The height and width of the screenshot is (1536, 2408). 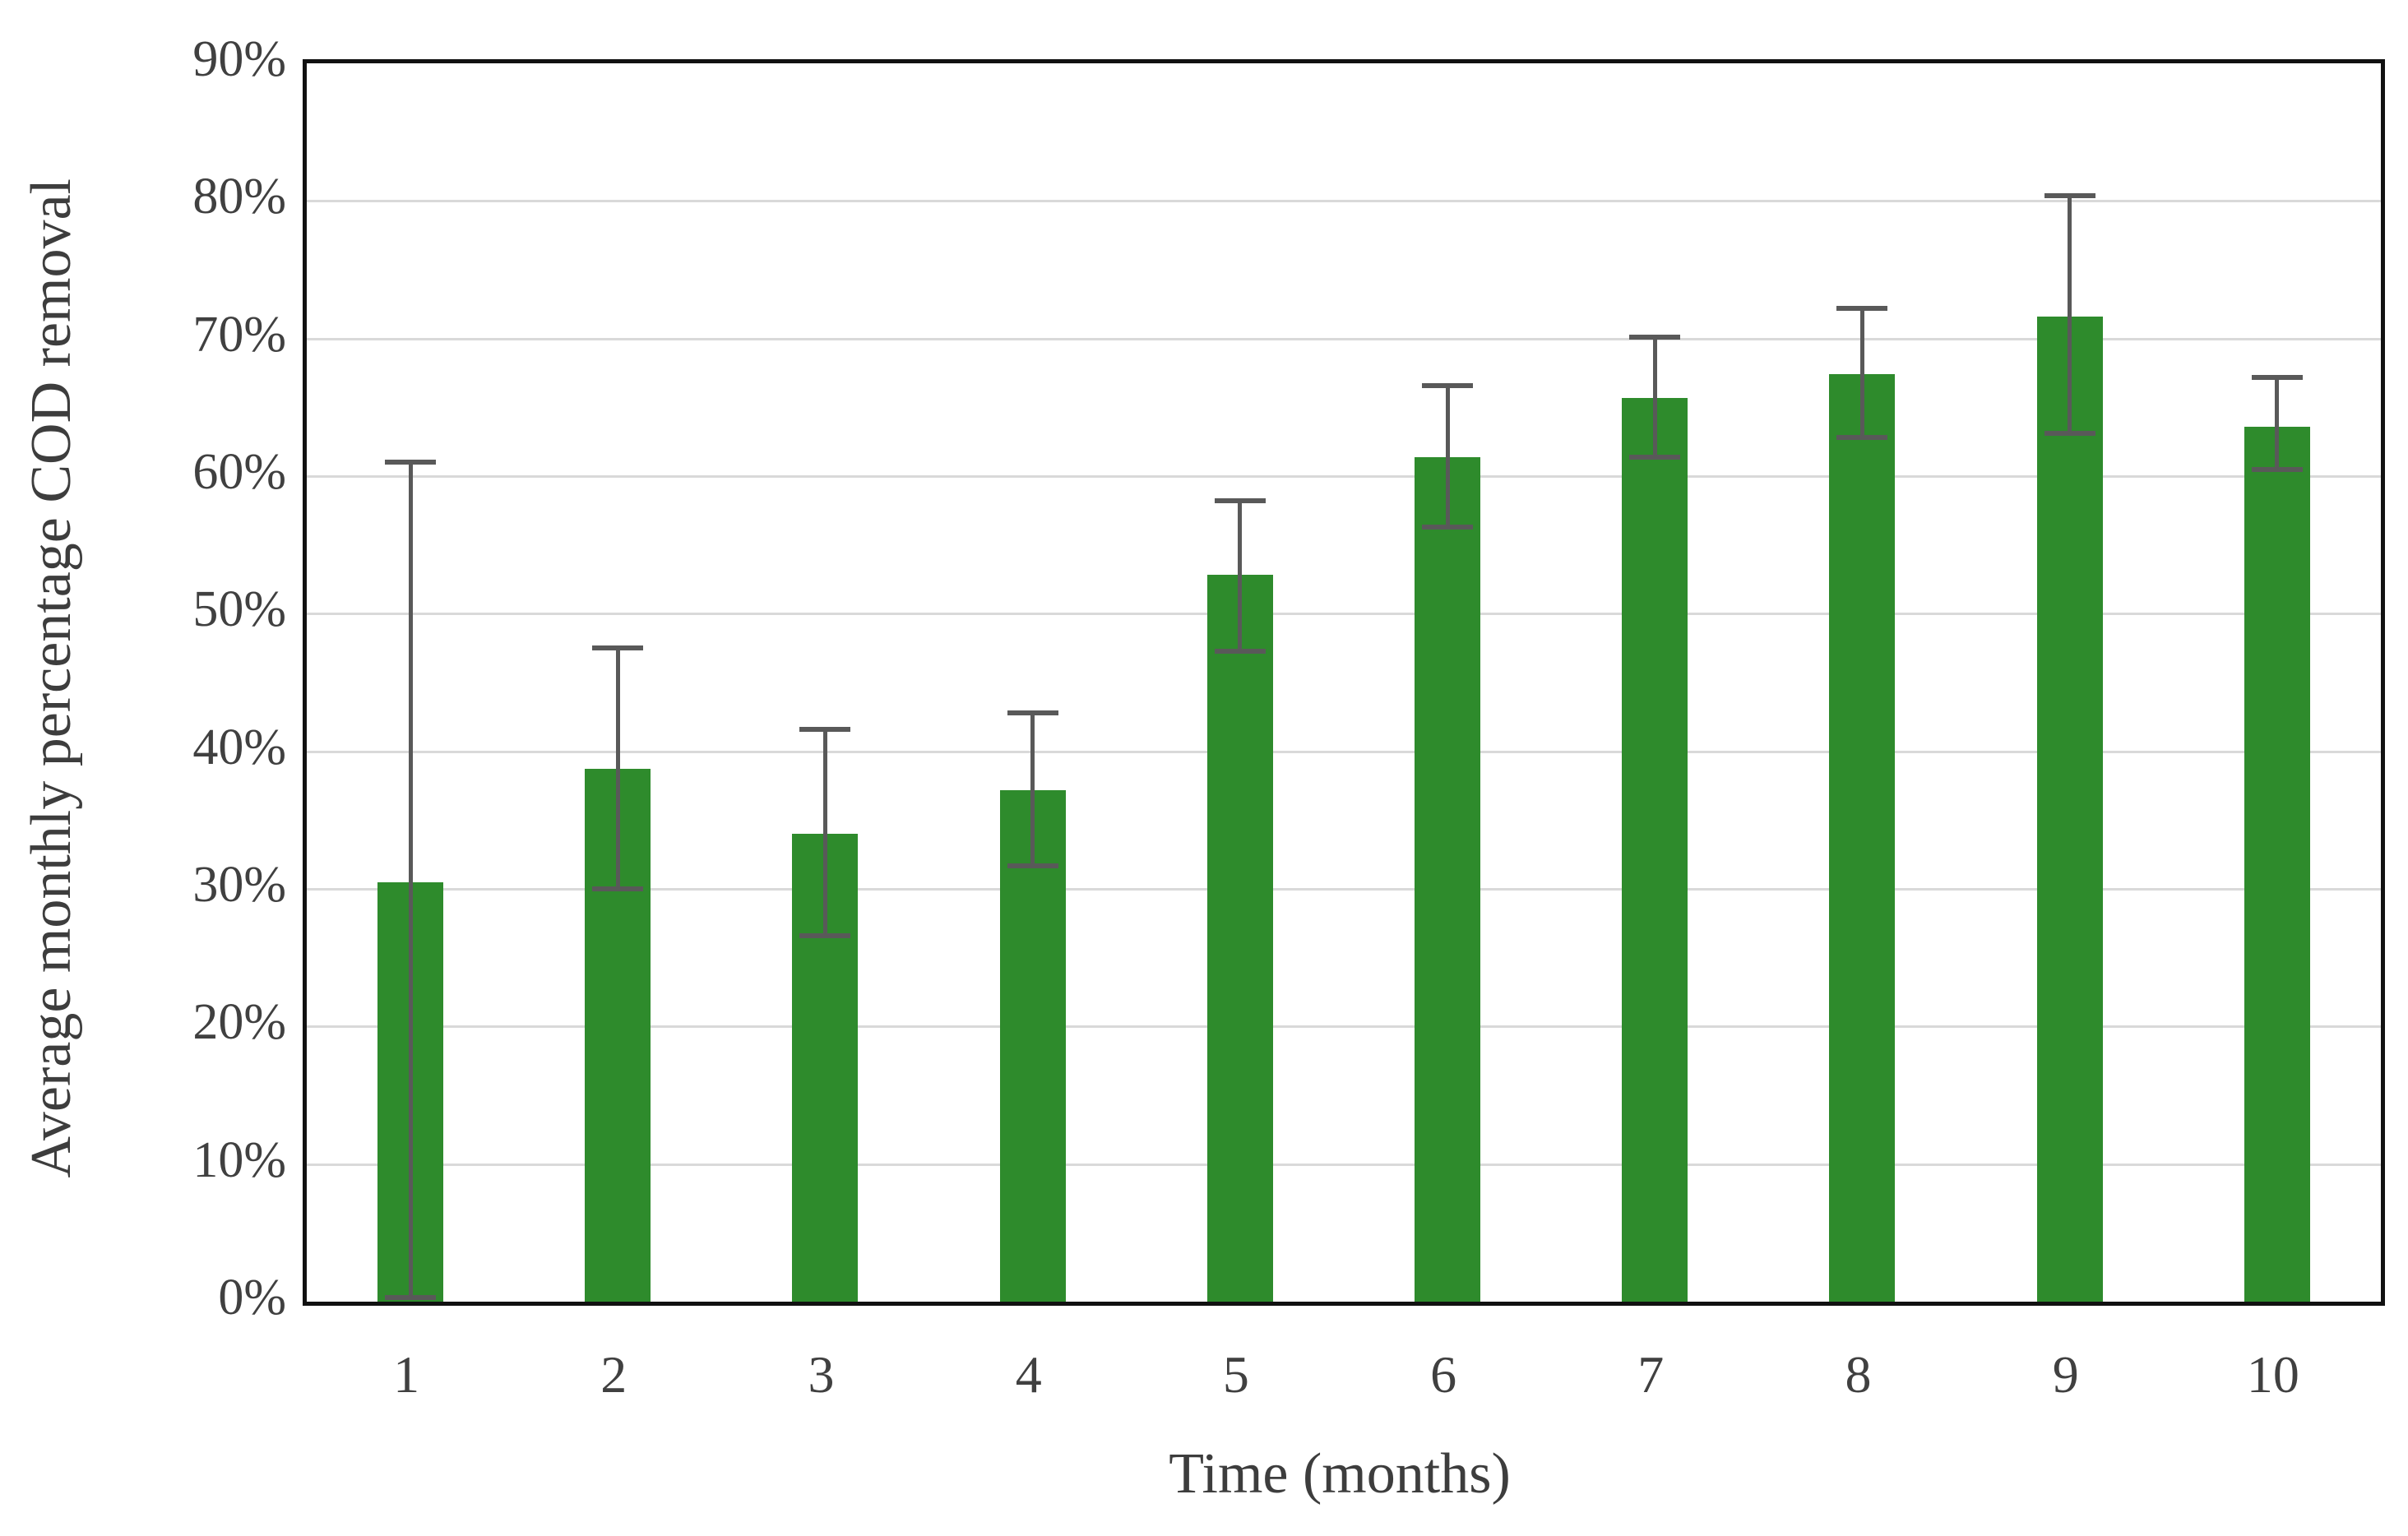 What do you see at coordinates (1340, 1474) in the screenshot?
I see `x-axis-title: Time (months)` at bounding box center [1340, 1474].